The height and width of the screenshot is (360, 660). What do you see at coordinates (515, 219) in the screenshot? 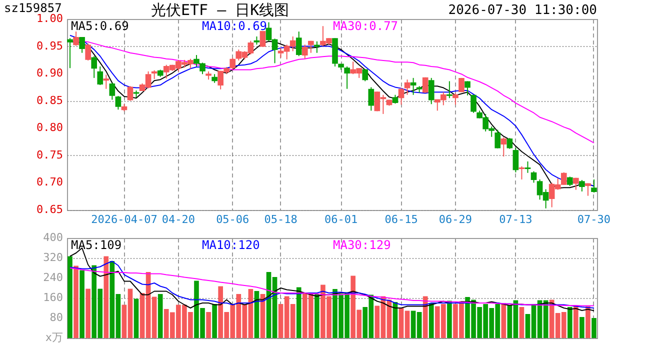
I see `x-tick-label: 07-13` at bounding box center [515, 219].